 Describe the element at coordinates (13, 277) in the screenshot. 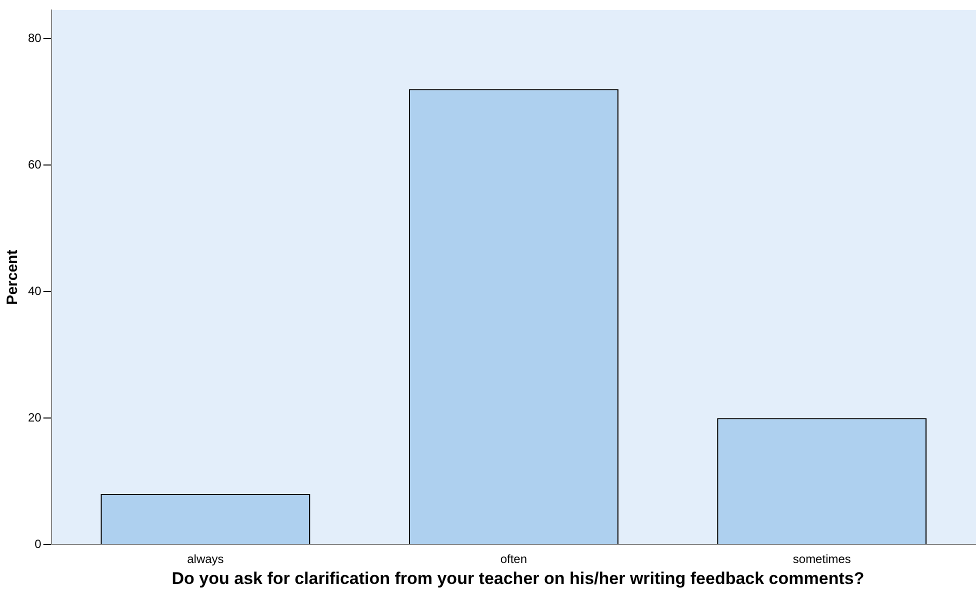

I see `y-axis-title: Percent` at that location.